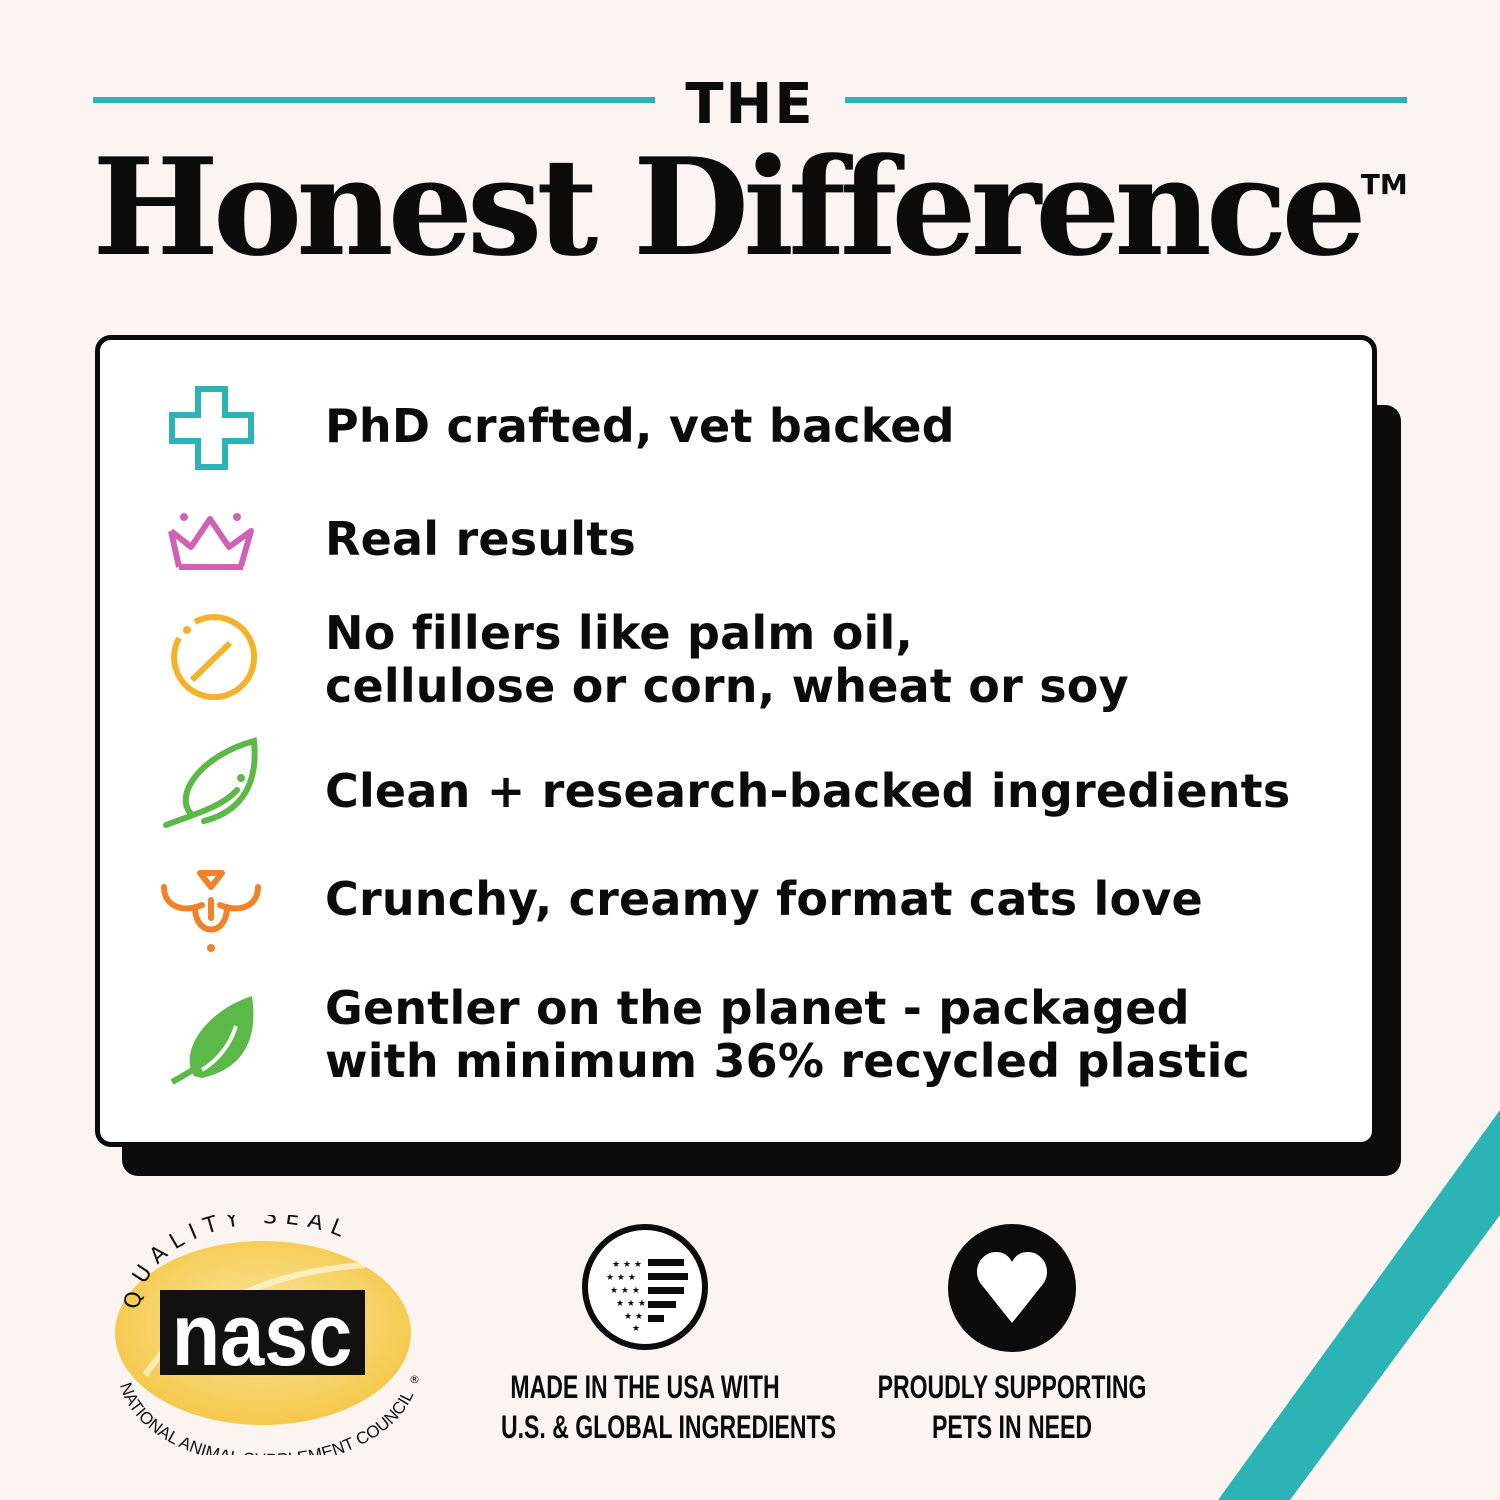  I want to click on benefit-phd-crafted: PhD crafted, vet backed, so click(640, 426).